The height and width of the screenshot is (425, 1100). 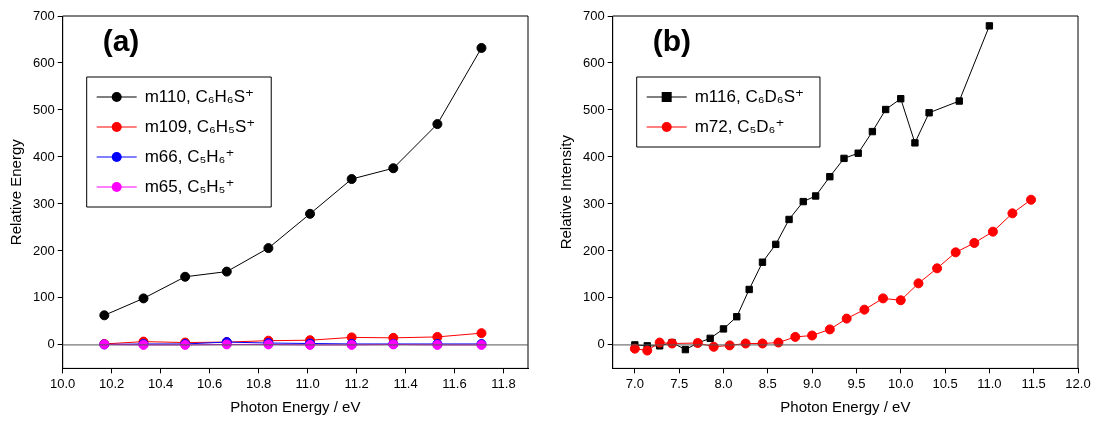 What do you see at coordinates (503, 383) in the screenshot?
I see `x-tick-label: 11.8` at bounding box center [503, 383].